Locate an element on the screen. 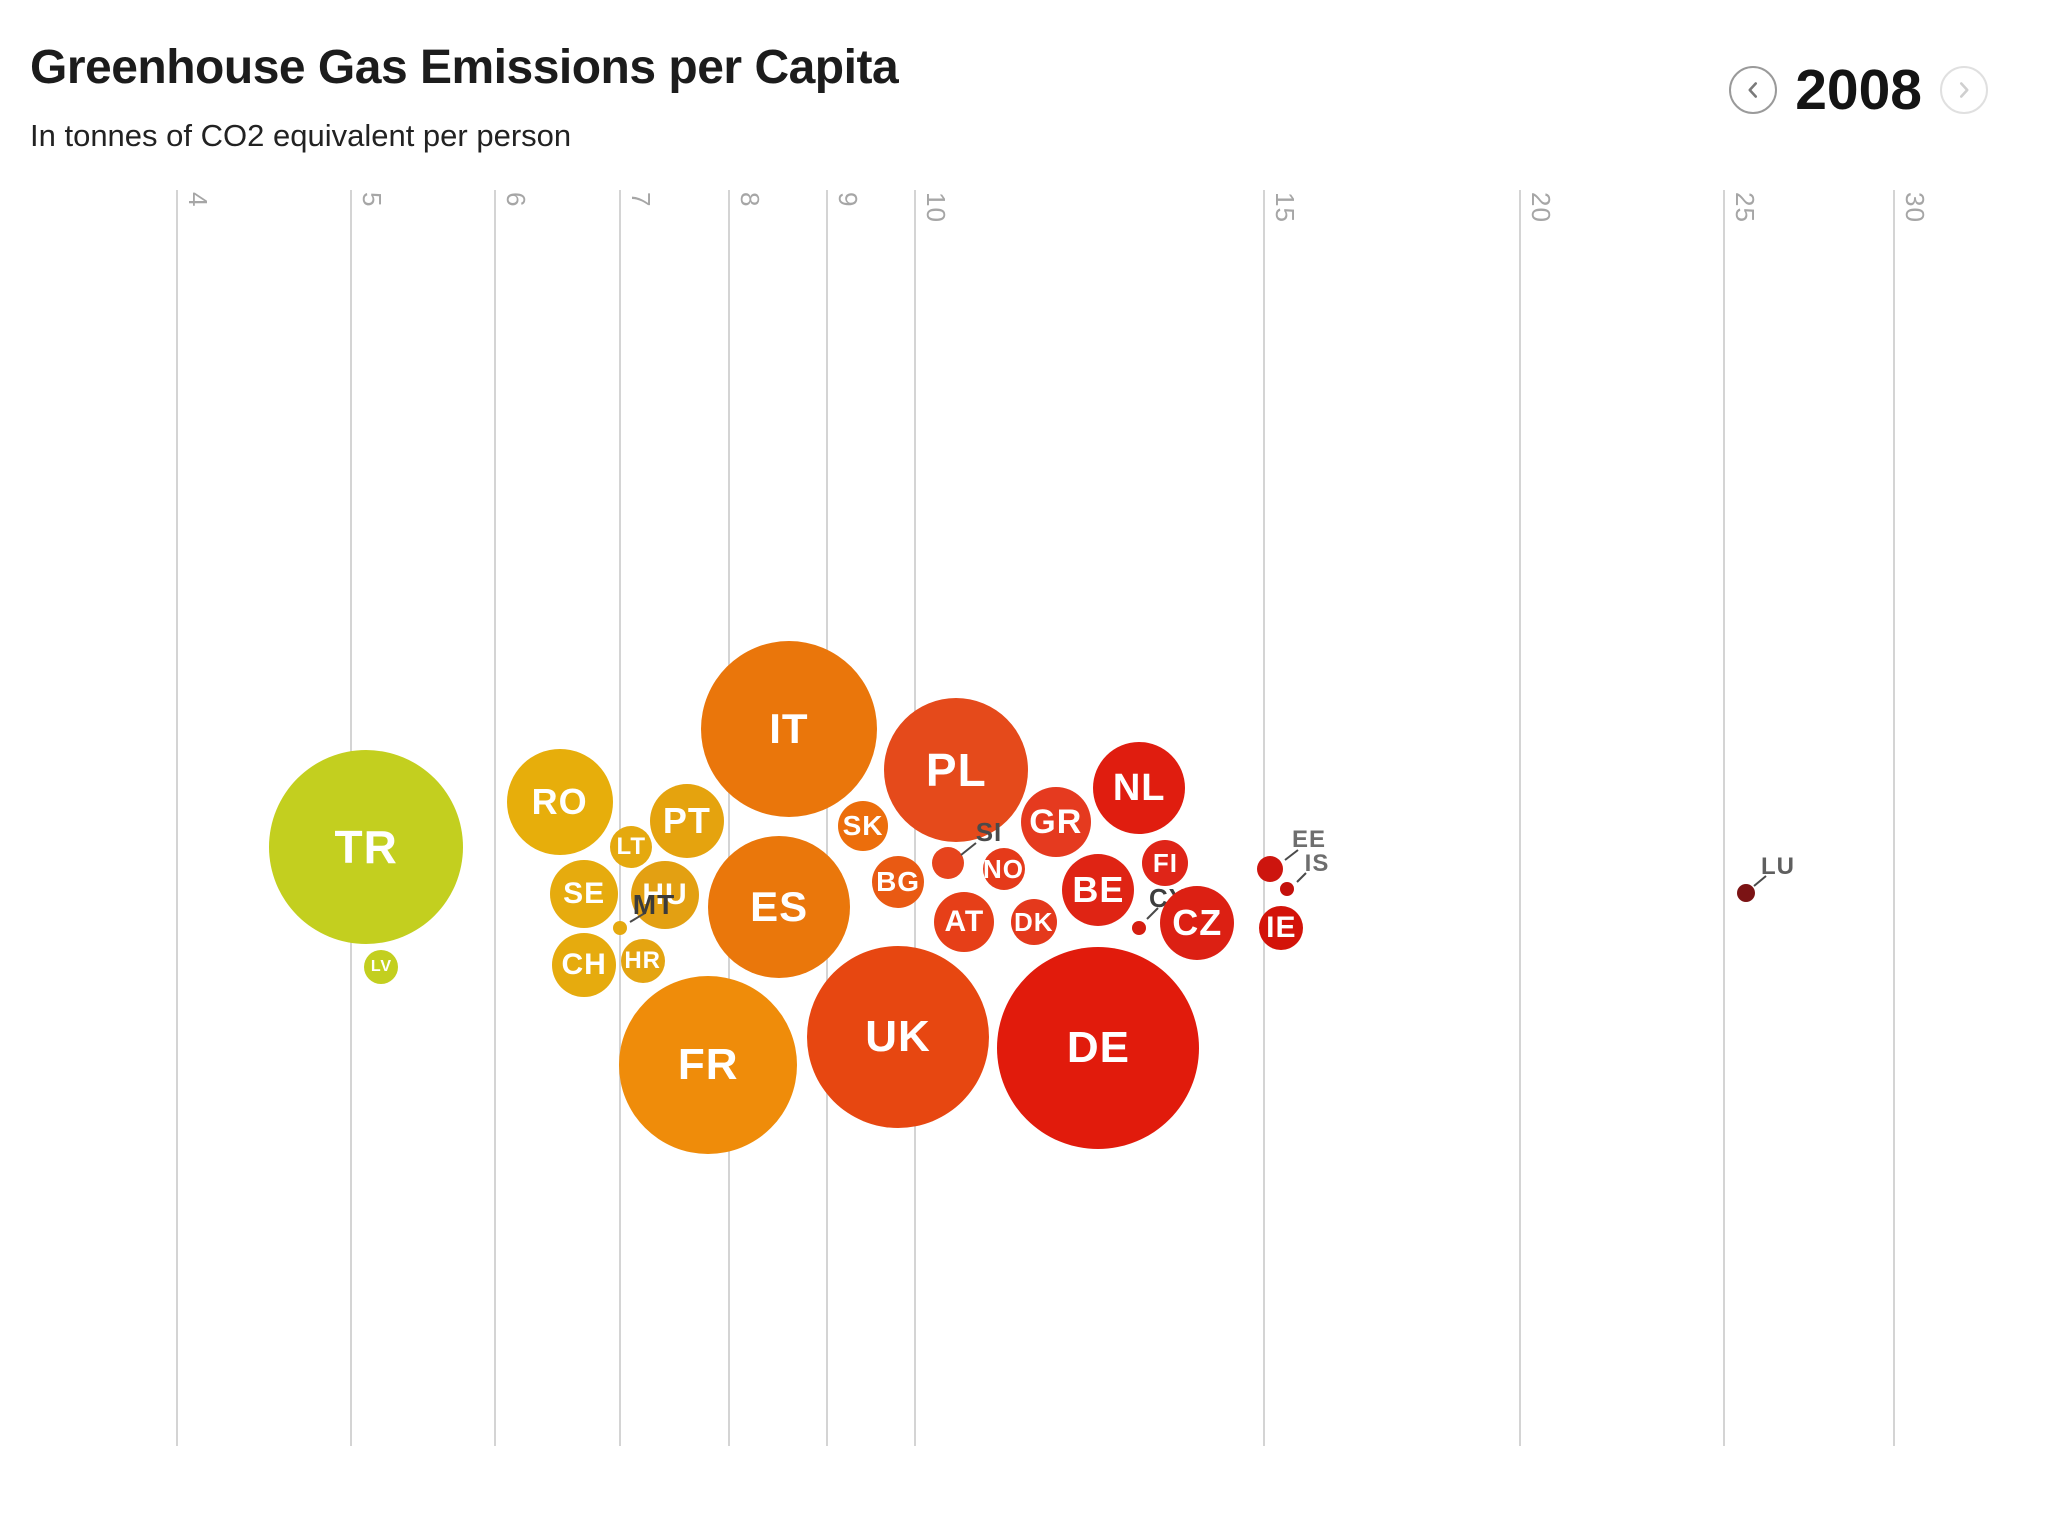  bubble-NL: NL is located at coordinates (1139, 788).